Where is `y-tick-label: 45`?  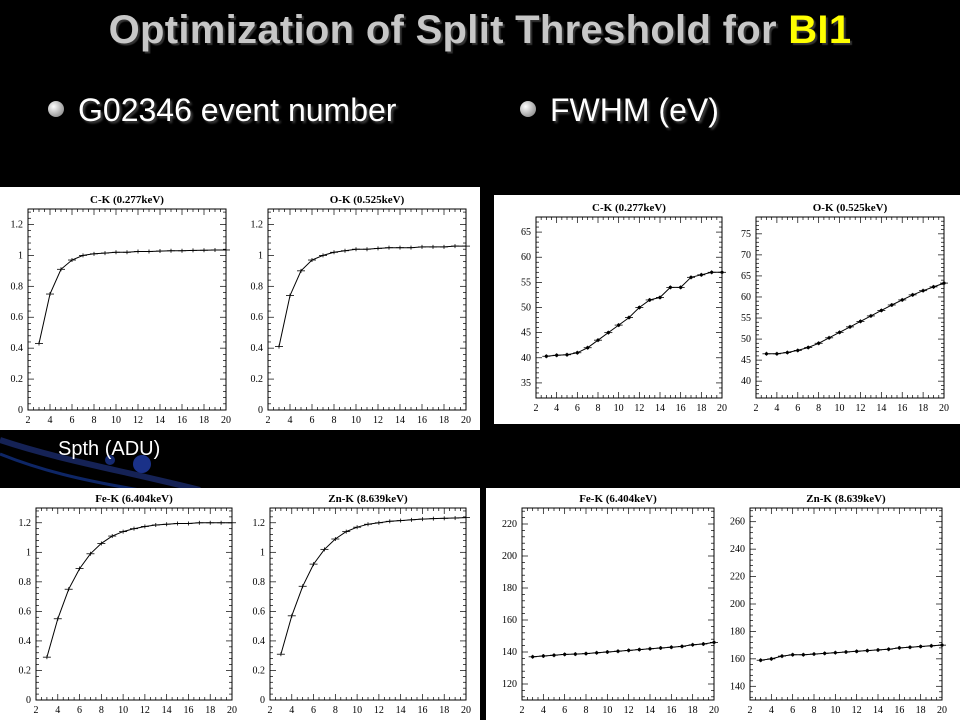
y-tick-label: 45 is located at coordinates (746, 360).